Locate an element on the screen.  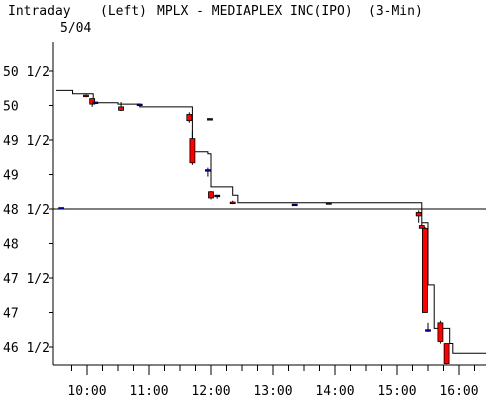
x-tick-label: 12:00 is located at coordinates (210, 391).